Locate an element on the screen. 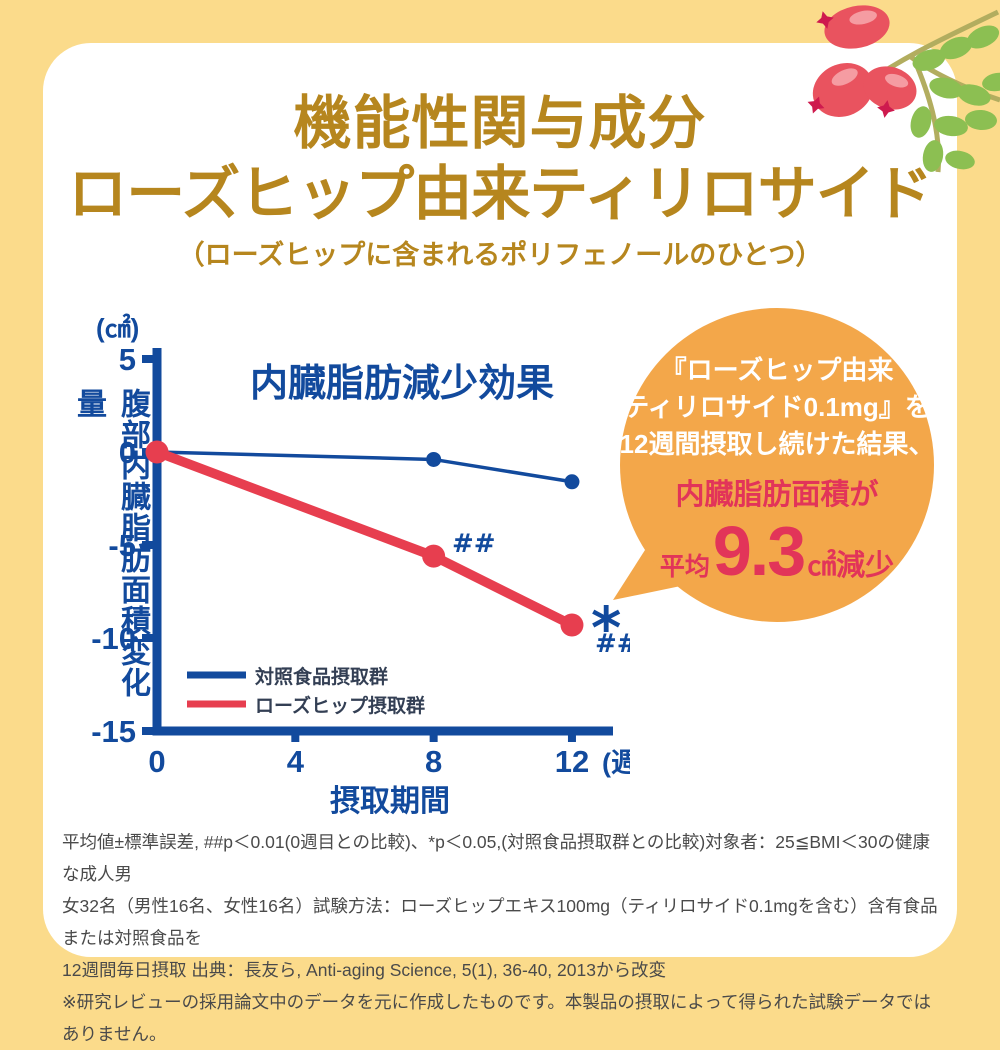  page-subtitle: （ローズヒップに含まれるポリフェノールのひとつ） is located at coordinates (500, 255).